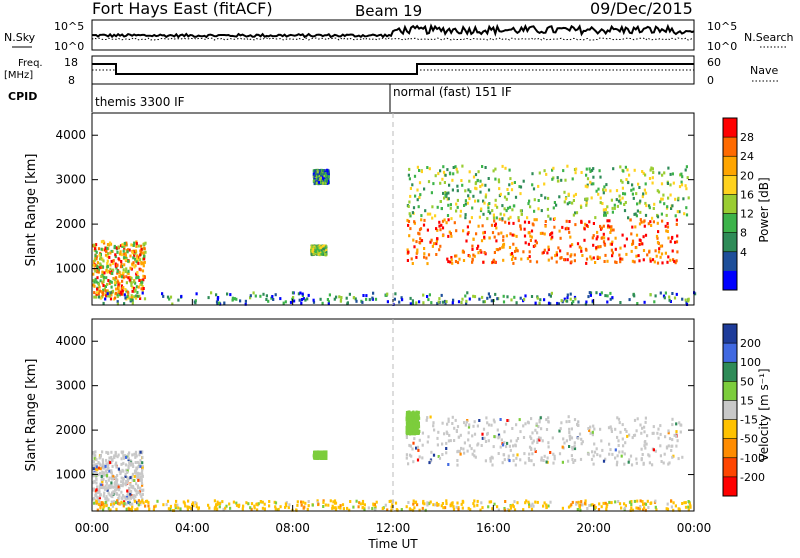 The height and width of the screenshot is (558, 800). Describe the element at coordinates (747, 156) in the screenshot. I see `colorbar-tick-label: 24` at that location.